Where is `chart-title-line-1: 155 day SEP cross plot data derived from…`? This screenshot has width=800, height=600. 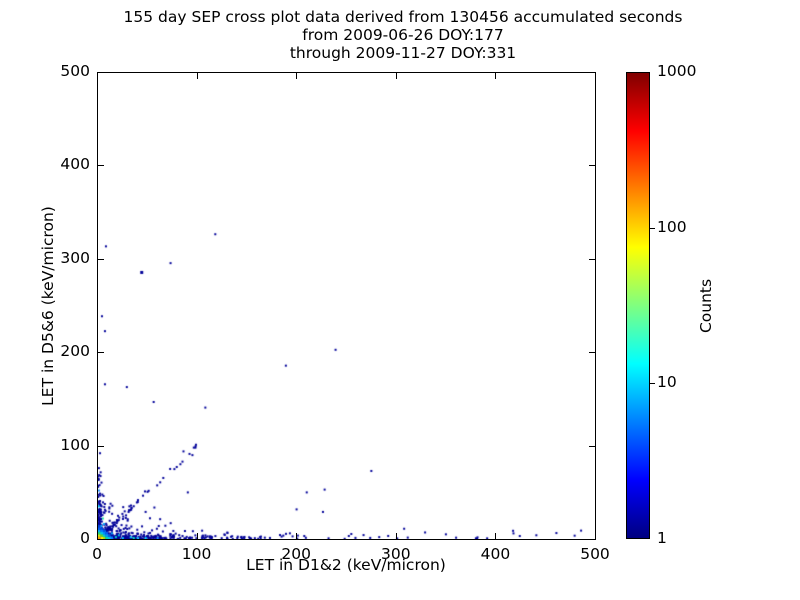 chart-title-line-1: 155 day SEP cross plot data derived from… is located at coordinates (403, 17).